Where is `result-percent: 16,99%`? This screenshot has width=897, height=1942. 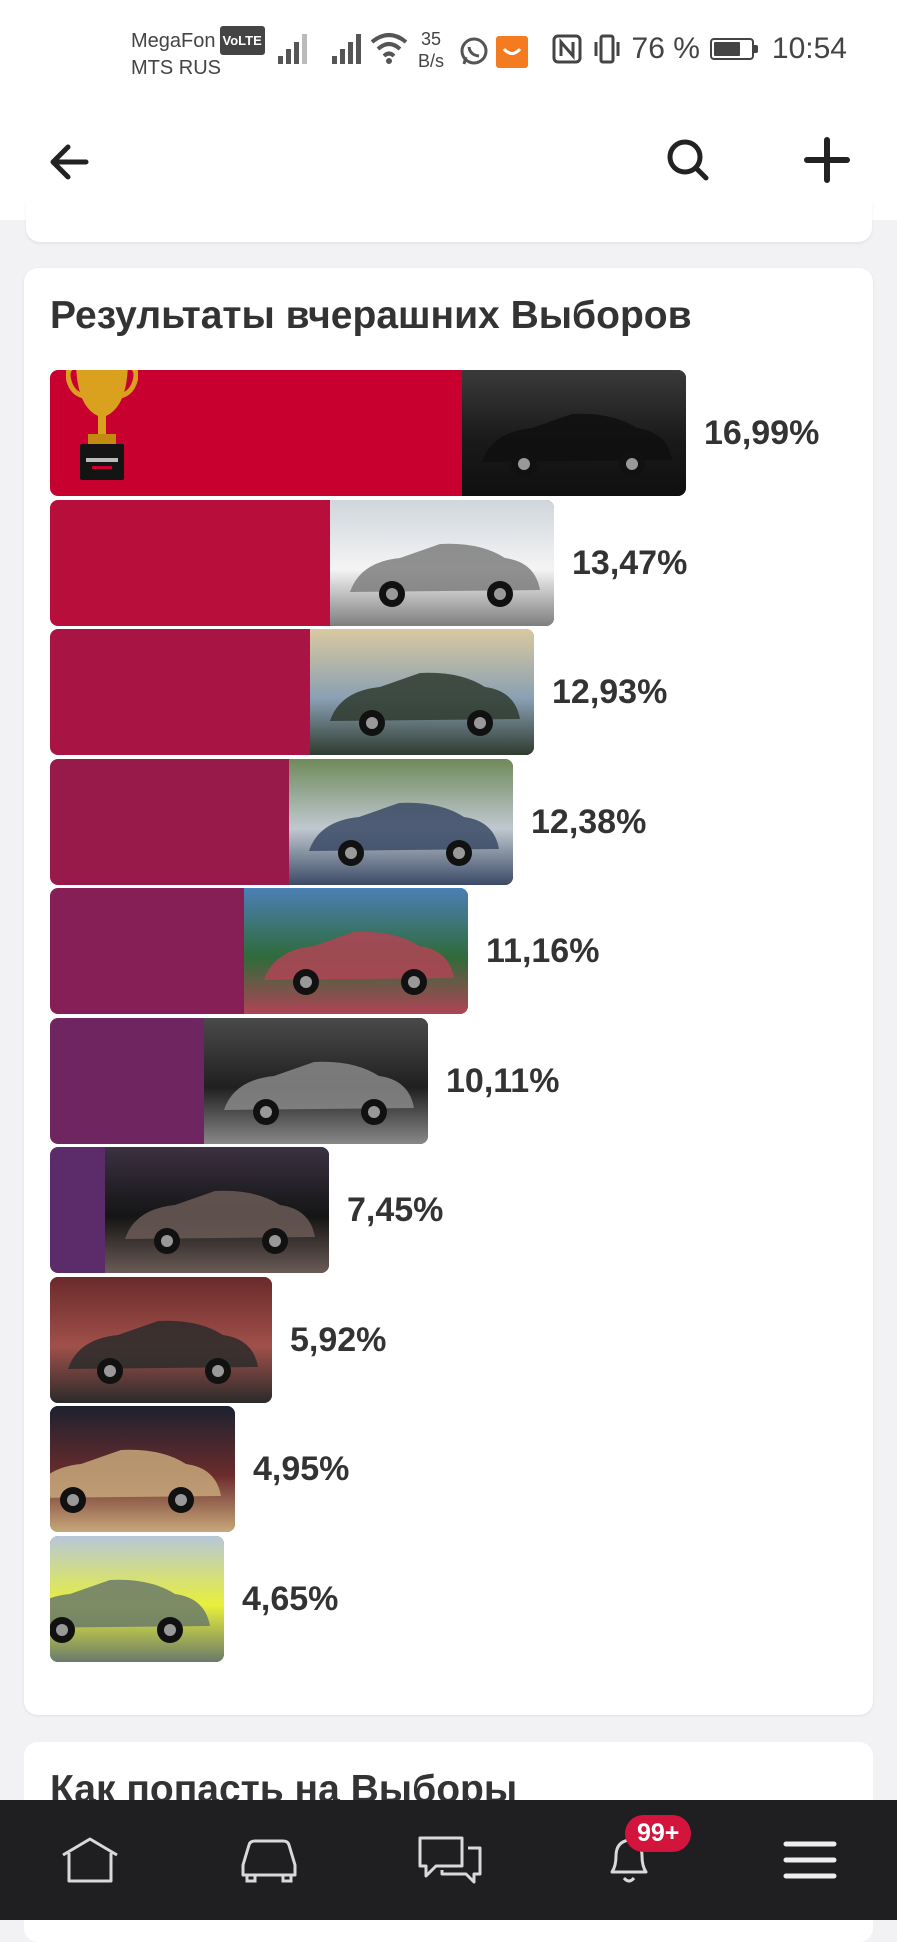
result-percent: 16,99% is located at coordinates (762, 433).